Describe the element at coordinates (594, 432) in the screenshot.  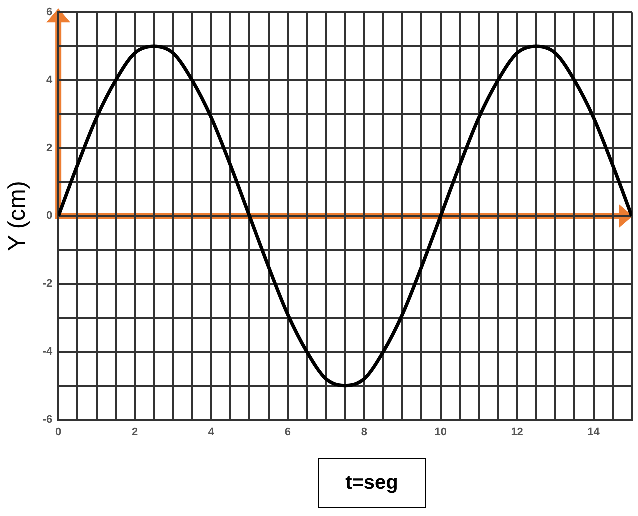
I see `x-tick-label: 14` at that location.